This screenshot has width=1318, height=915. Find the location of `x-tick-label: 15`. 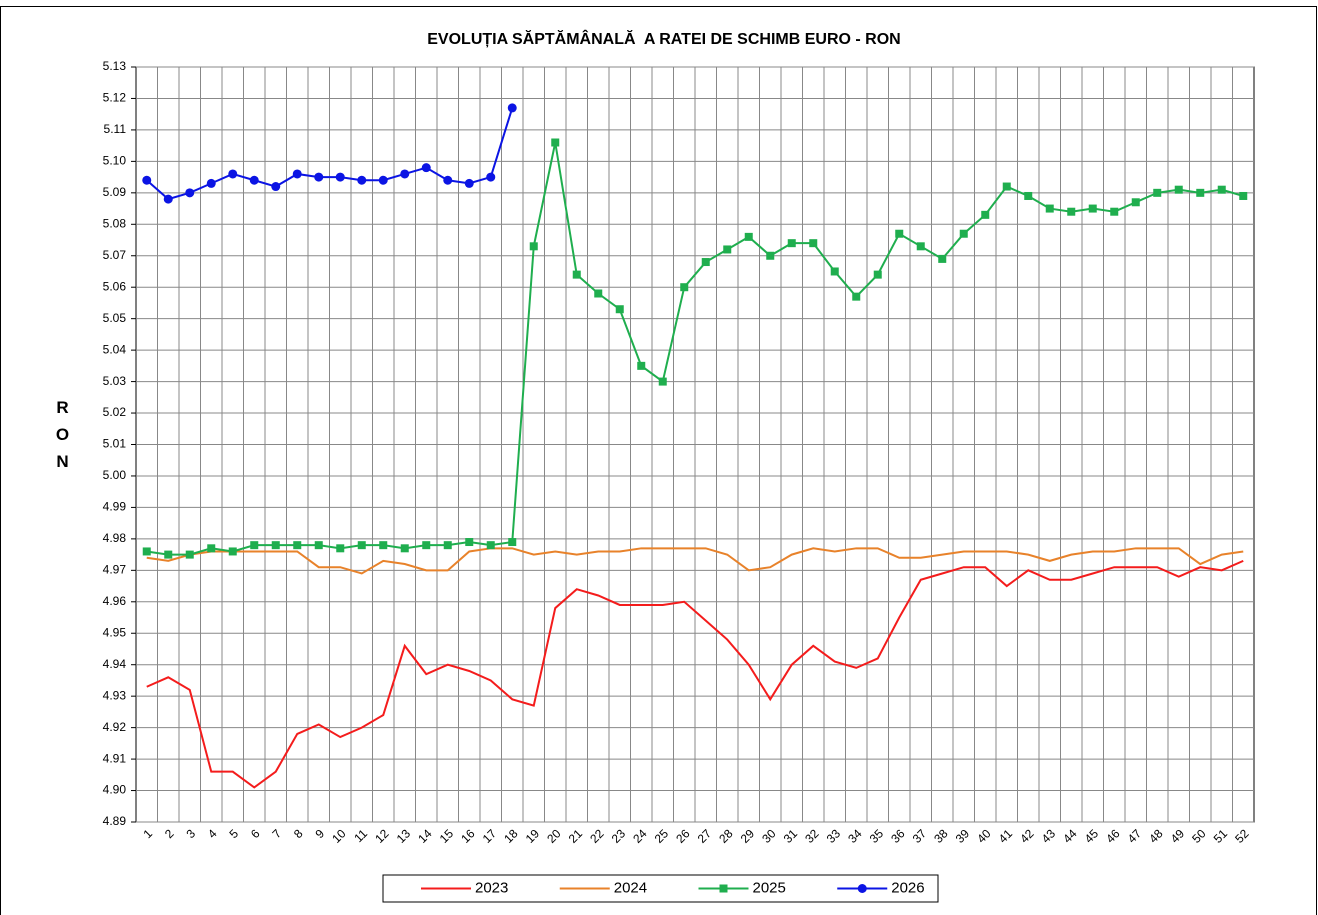

x-tick-label: 15 is located at coordinates (447, 836).